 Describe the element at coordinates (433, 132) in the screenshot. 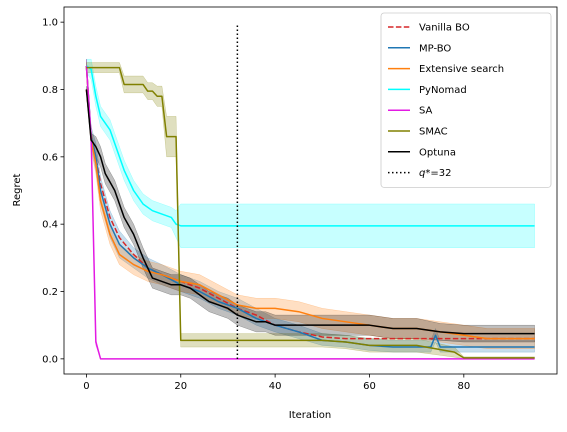

I see `legend-label-smac: SMAC` at that location.